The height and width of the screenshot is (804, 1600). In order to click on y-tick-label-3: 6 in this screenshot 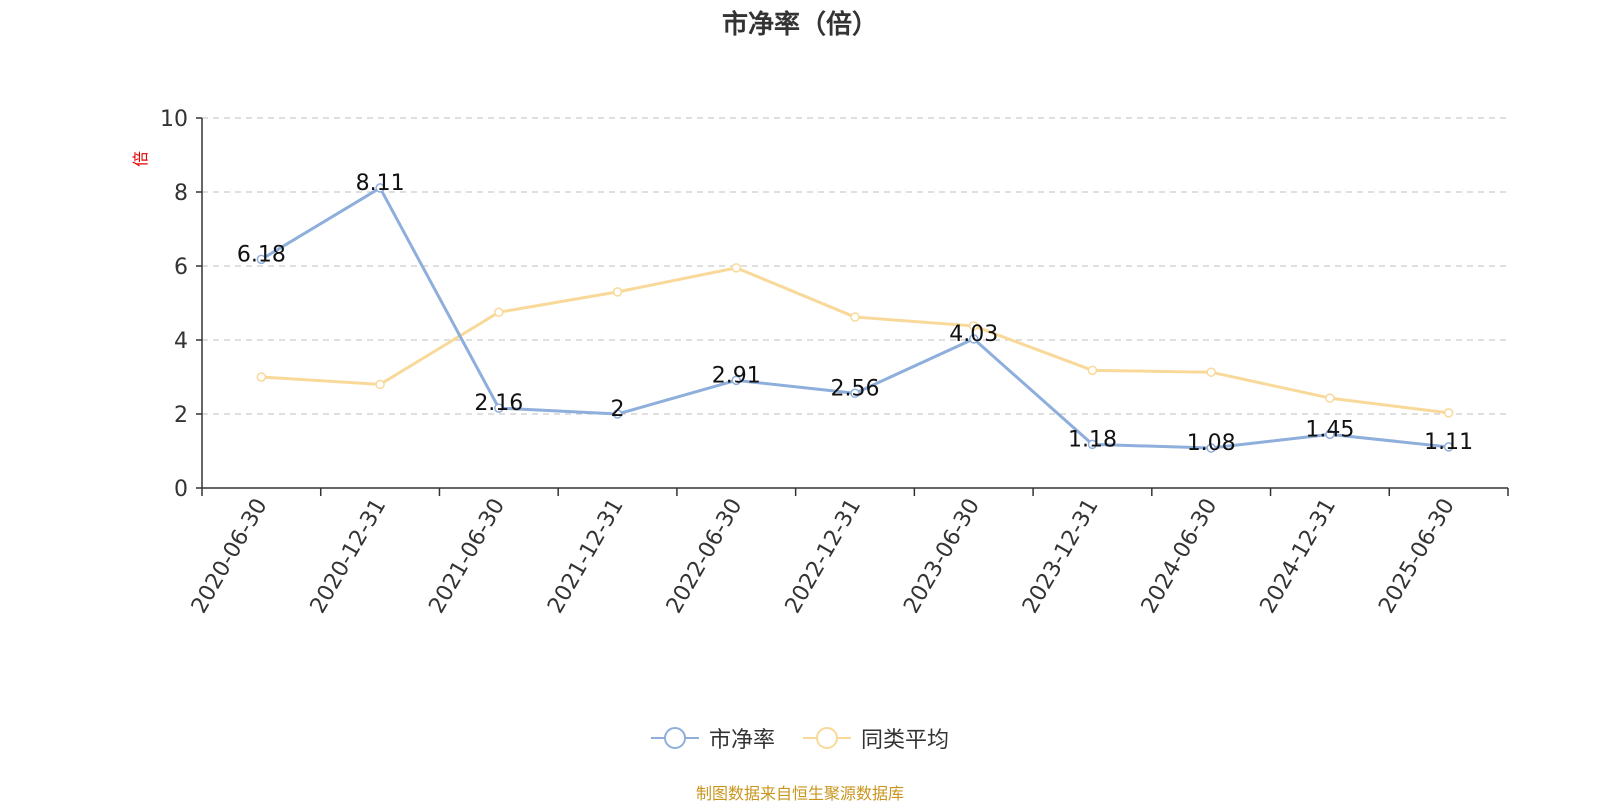, I will do `click(181, 267)`.